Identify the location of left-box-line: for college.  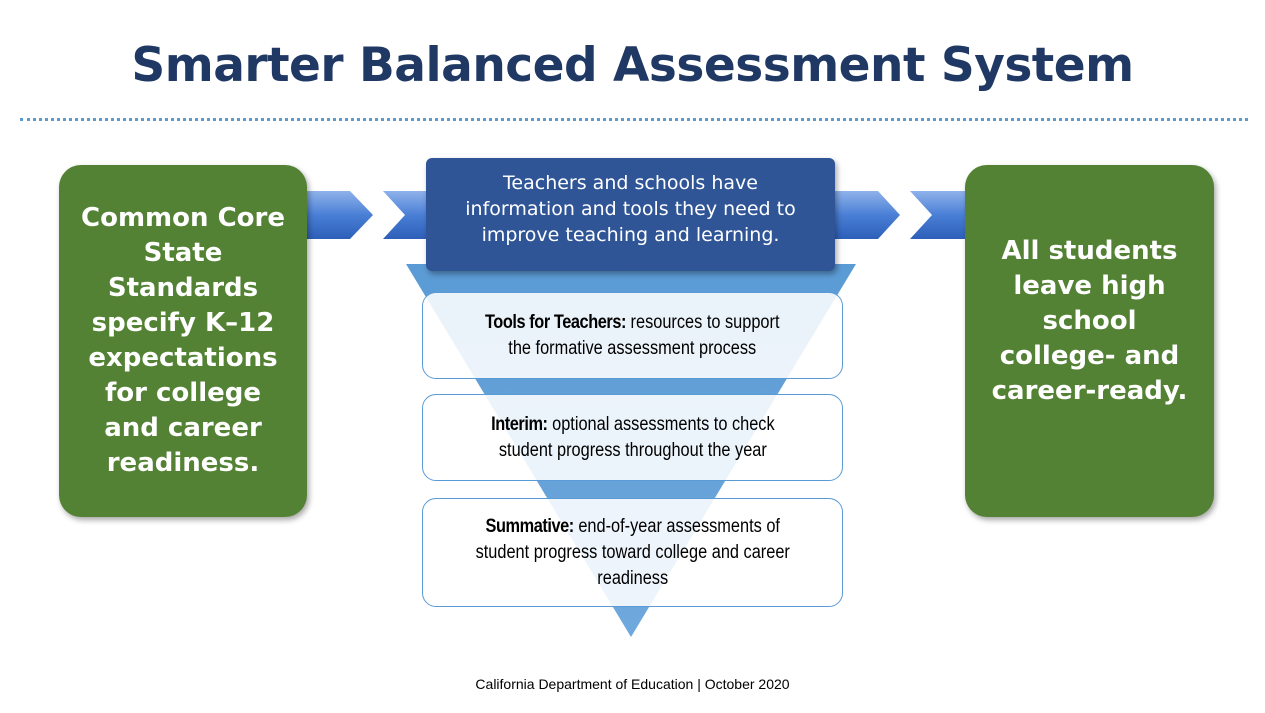
(182, 393).